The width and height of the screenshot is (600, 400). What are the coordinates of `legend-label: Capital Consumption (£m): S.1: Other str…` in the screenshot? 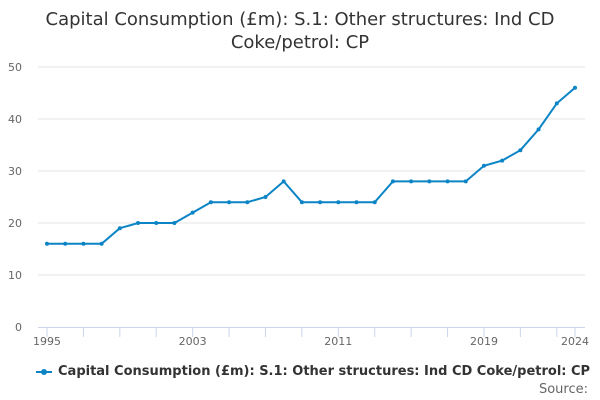 It's located at (324, 371).